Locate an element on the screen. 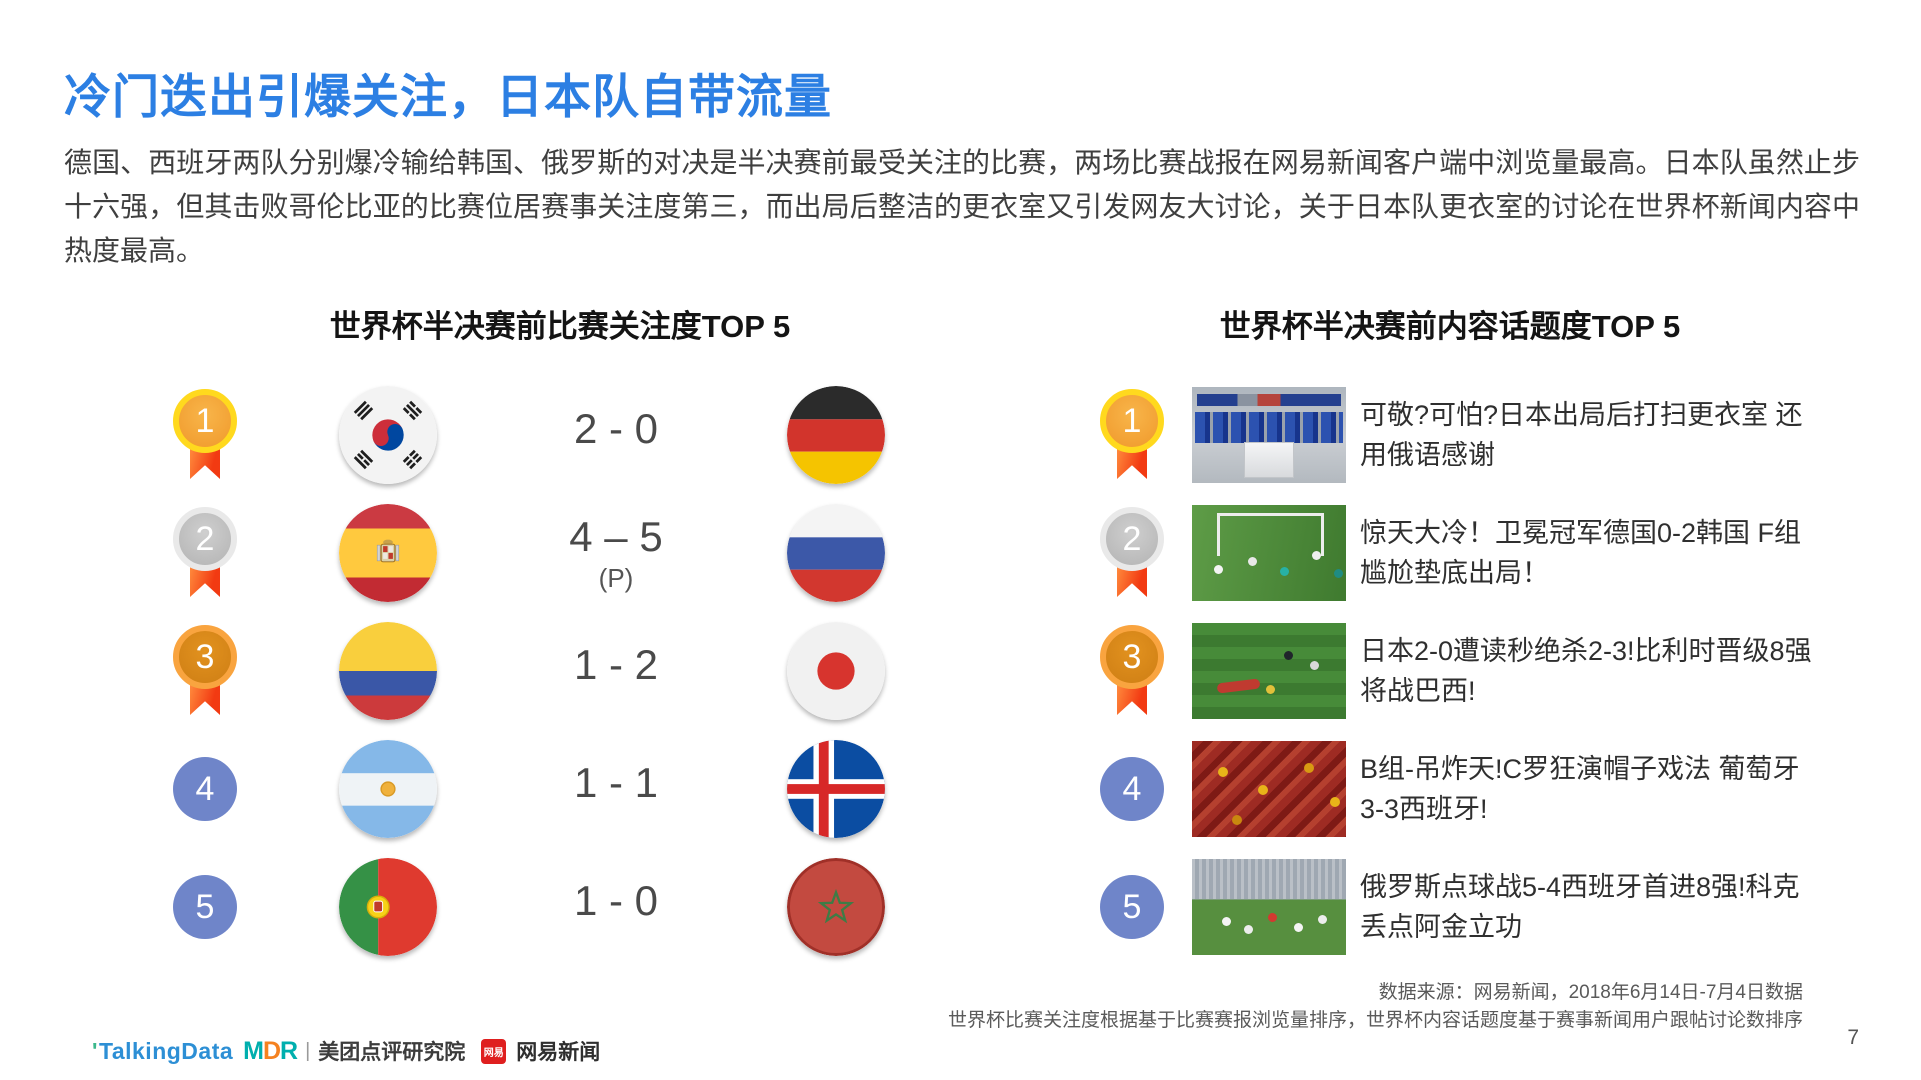  meituan-dianping-logo: 美团点评研究院 is located at coordinates (392, 1052).